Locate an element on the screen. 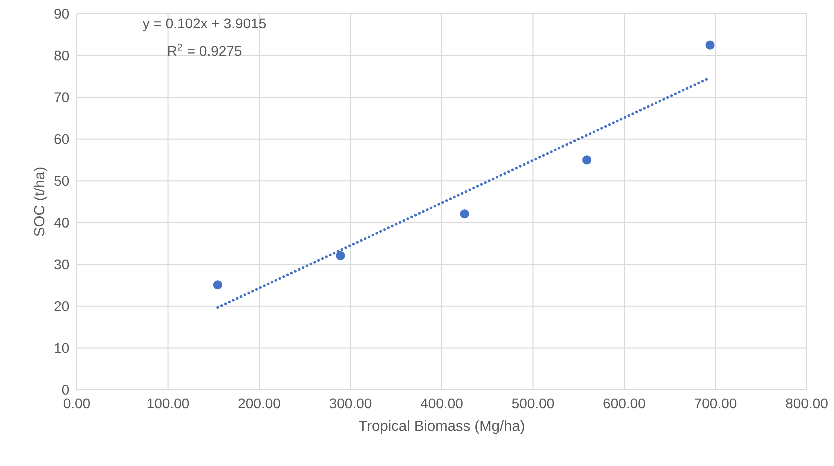 The width and height of the screenshot is (834, 466). y-tick-label: 80 is located at coordinates (62, 55).